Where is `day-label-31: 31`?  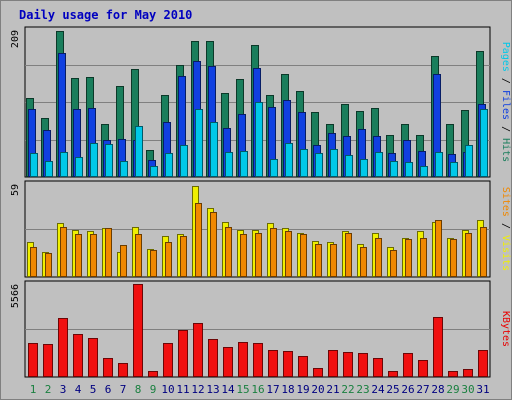 day-label-31: 31 is located at coordinates (482, 389).